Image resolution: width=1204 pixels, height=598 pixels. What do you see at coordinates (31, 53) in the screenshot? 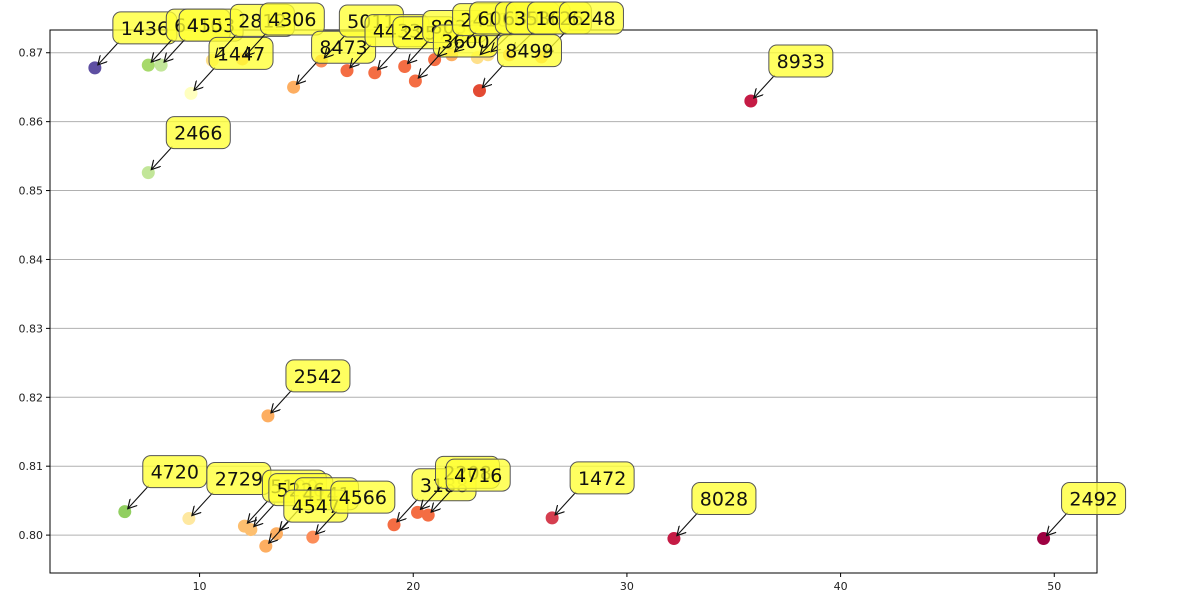
I see `y-tick-label: 0.87` at bounding box center [31, 53].